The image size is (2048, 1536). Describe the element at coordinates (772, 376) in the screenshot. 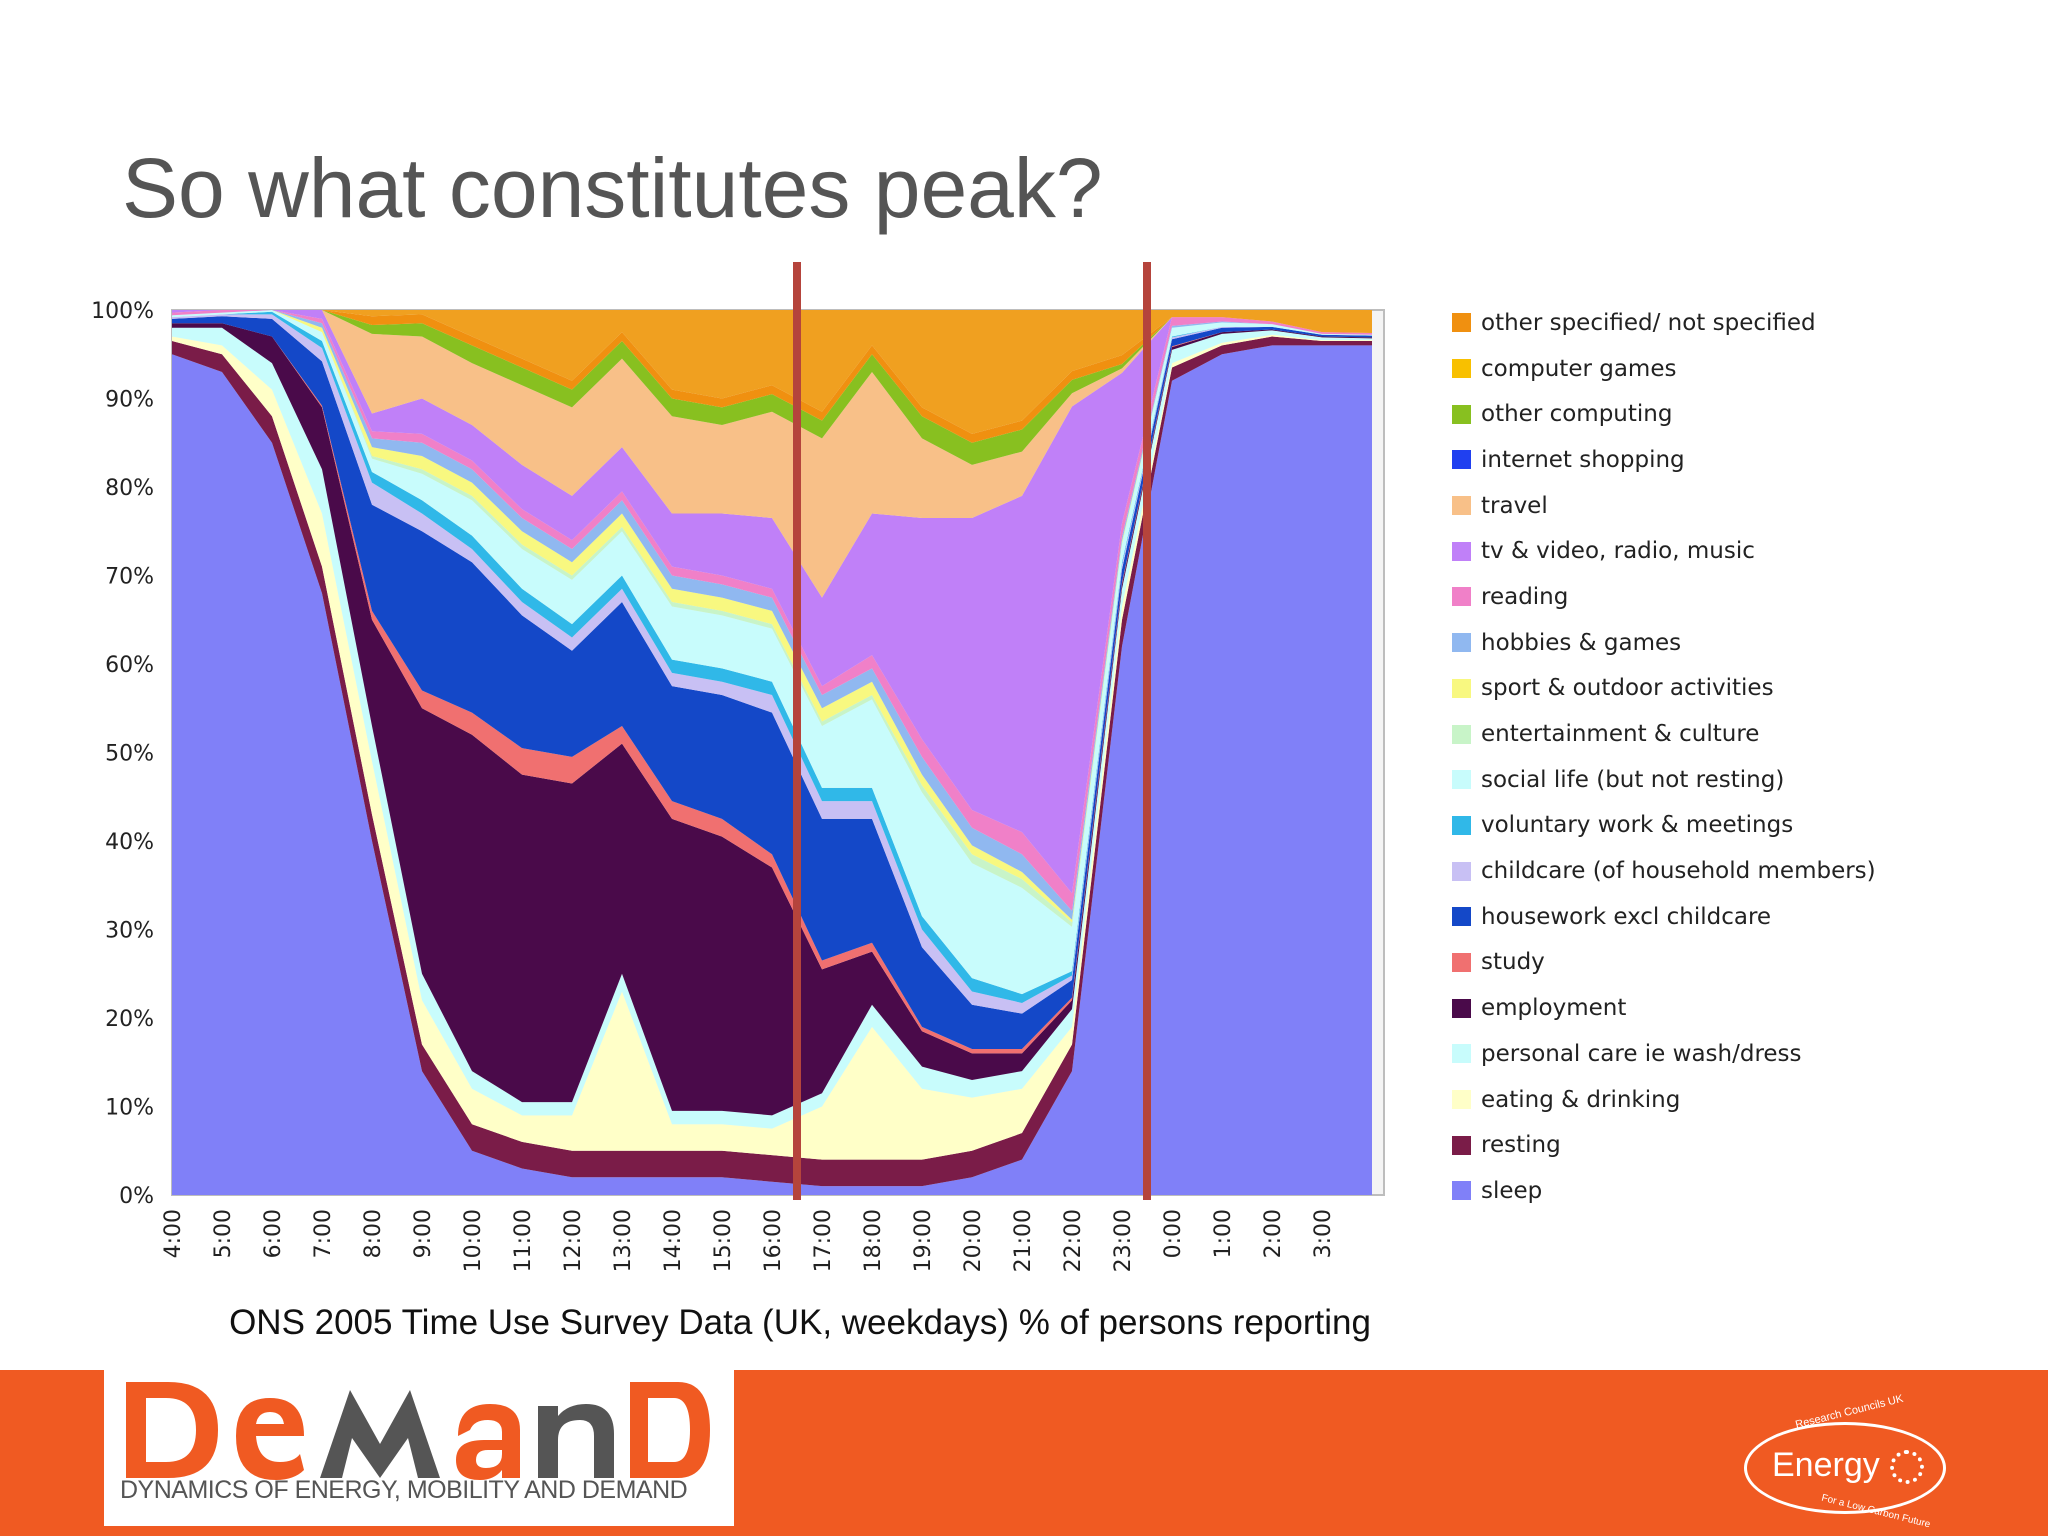

I see `area-other-specified-not-specified` at that location.